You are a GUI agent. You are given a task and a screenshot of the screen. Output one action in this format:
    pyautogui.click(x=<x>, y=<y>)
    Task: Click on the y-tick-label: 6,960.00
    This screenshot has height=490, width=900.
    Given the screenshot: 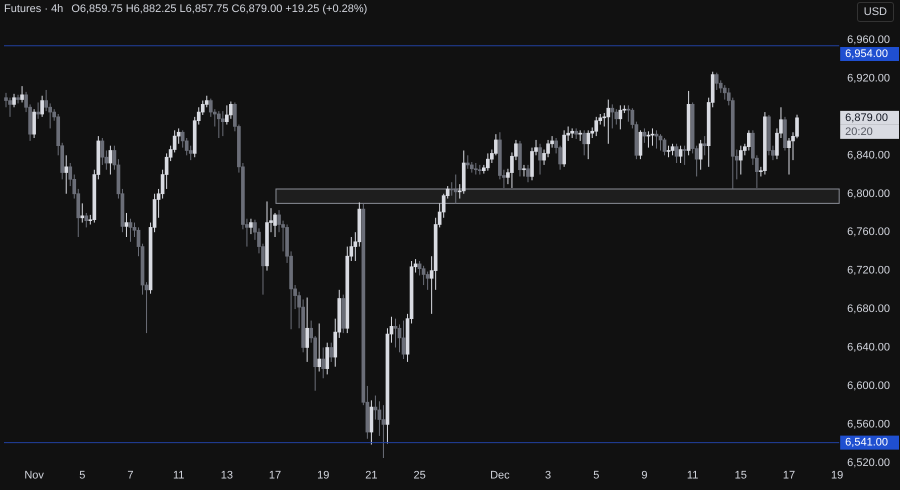 What is the action you would take?
    pyautogui.click(x=868, y=40)
    